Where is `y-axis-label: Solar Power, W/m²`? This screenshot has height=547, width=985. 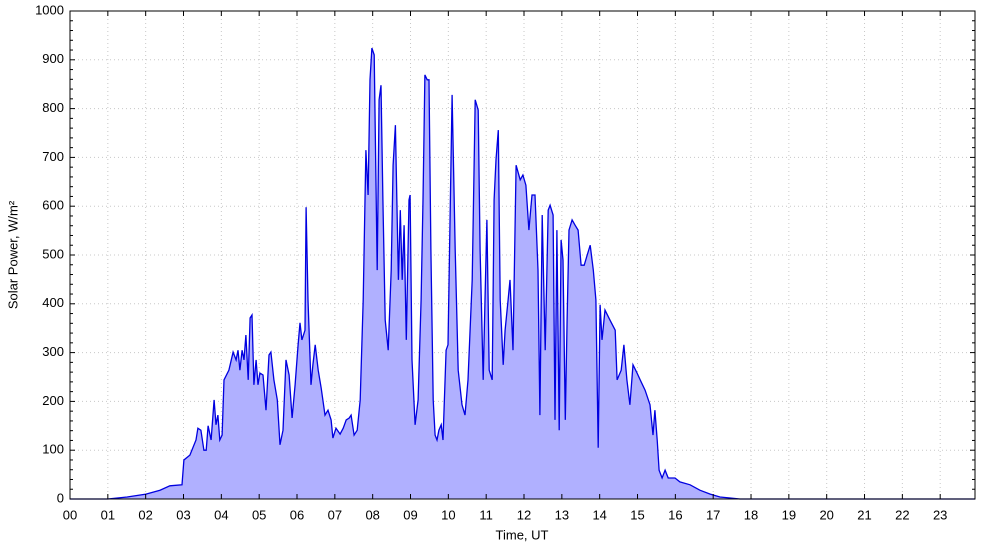
y-axis-label: Solar Power, W/m² is located at coordinates (12, 254).